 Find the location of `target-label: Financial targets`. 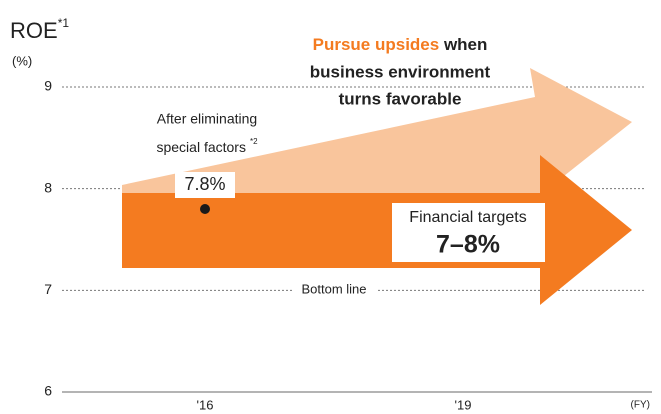

target-label: Financial targets is located at coordinates (467, 217).